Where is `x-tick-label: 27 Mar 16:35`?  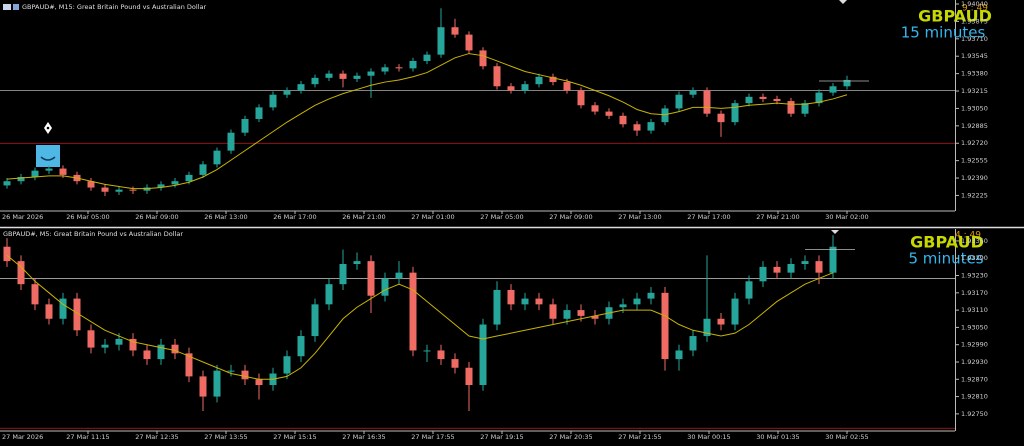
x-tick-label: 27 Mar 16:35 is located at coordinates (363, 437).